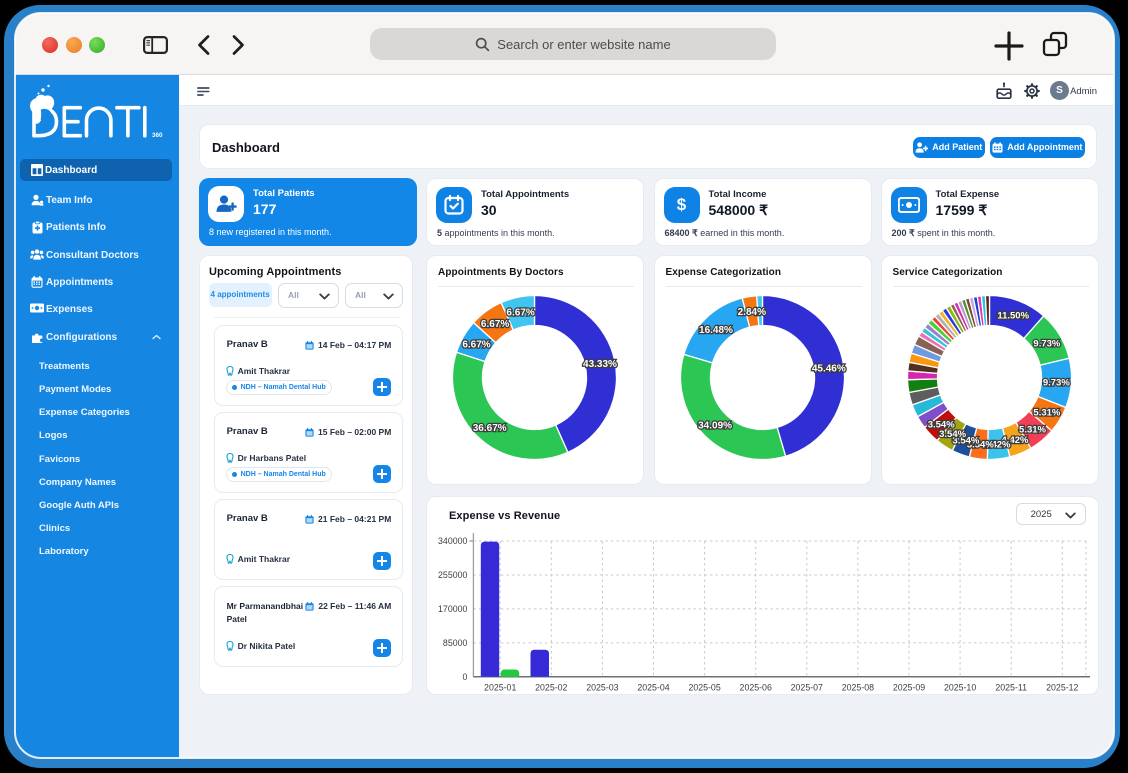  Describe the element at coordinates (551, 687) in the screenshot. I see `svg-text: 2025-02` at that location.